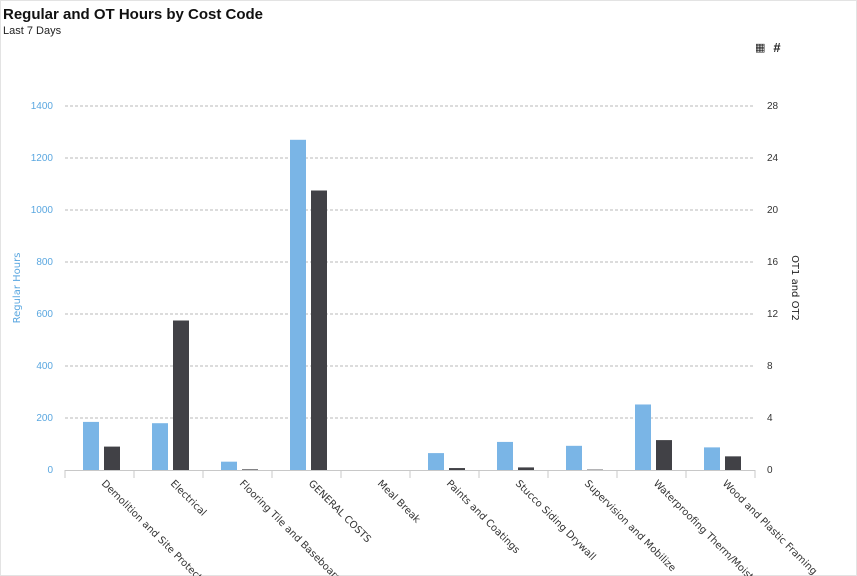  Describe the element at coordinates (773, 106) in the screenshot. I see `y2-tick-label: 28` at that location.